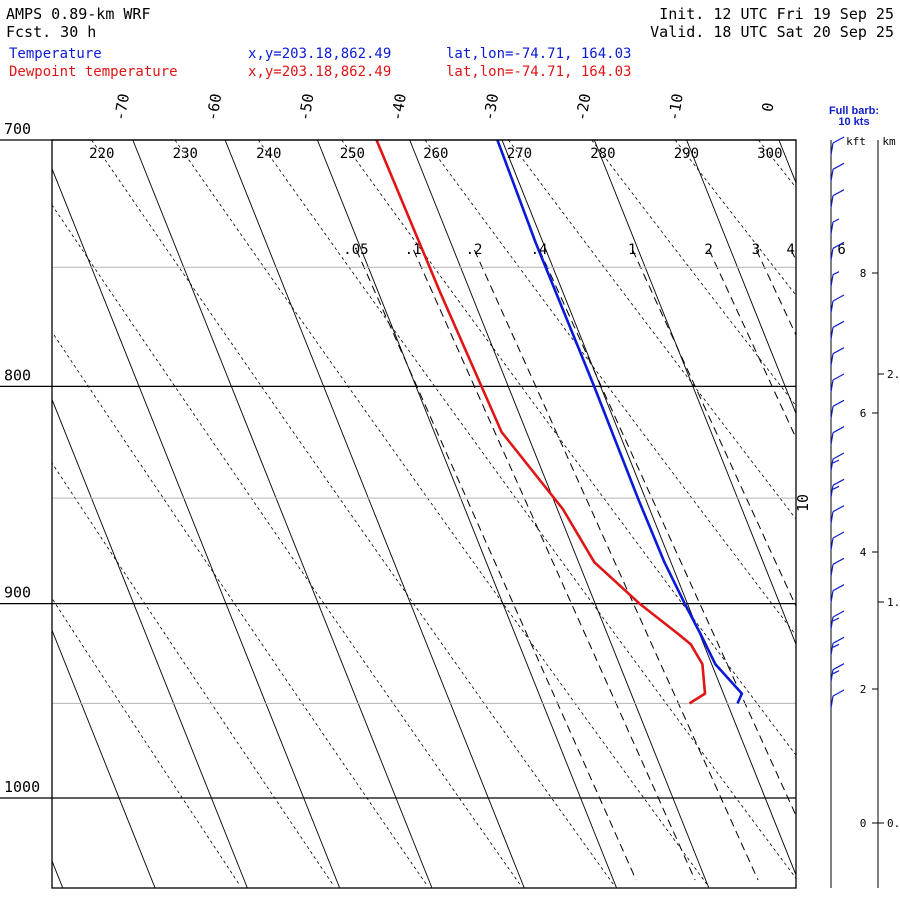  Describe the element at coordinates (491, 107) in the screenshot. I see `isotherm-label: -30` at that location.